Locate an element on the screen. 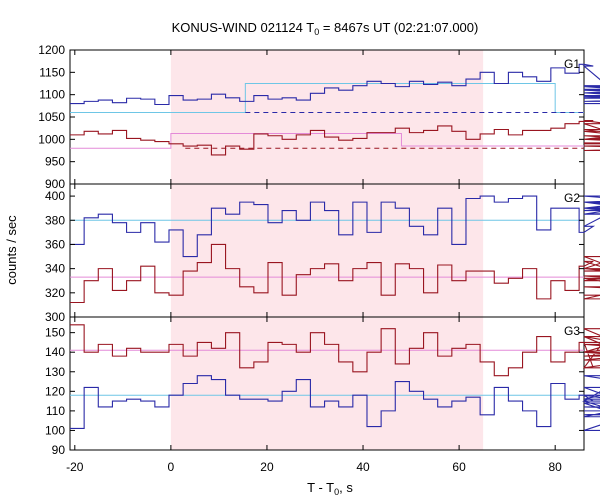  y-tick-label-g1-1: 950 is located at coordinates (55, 162).